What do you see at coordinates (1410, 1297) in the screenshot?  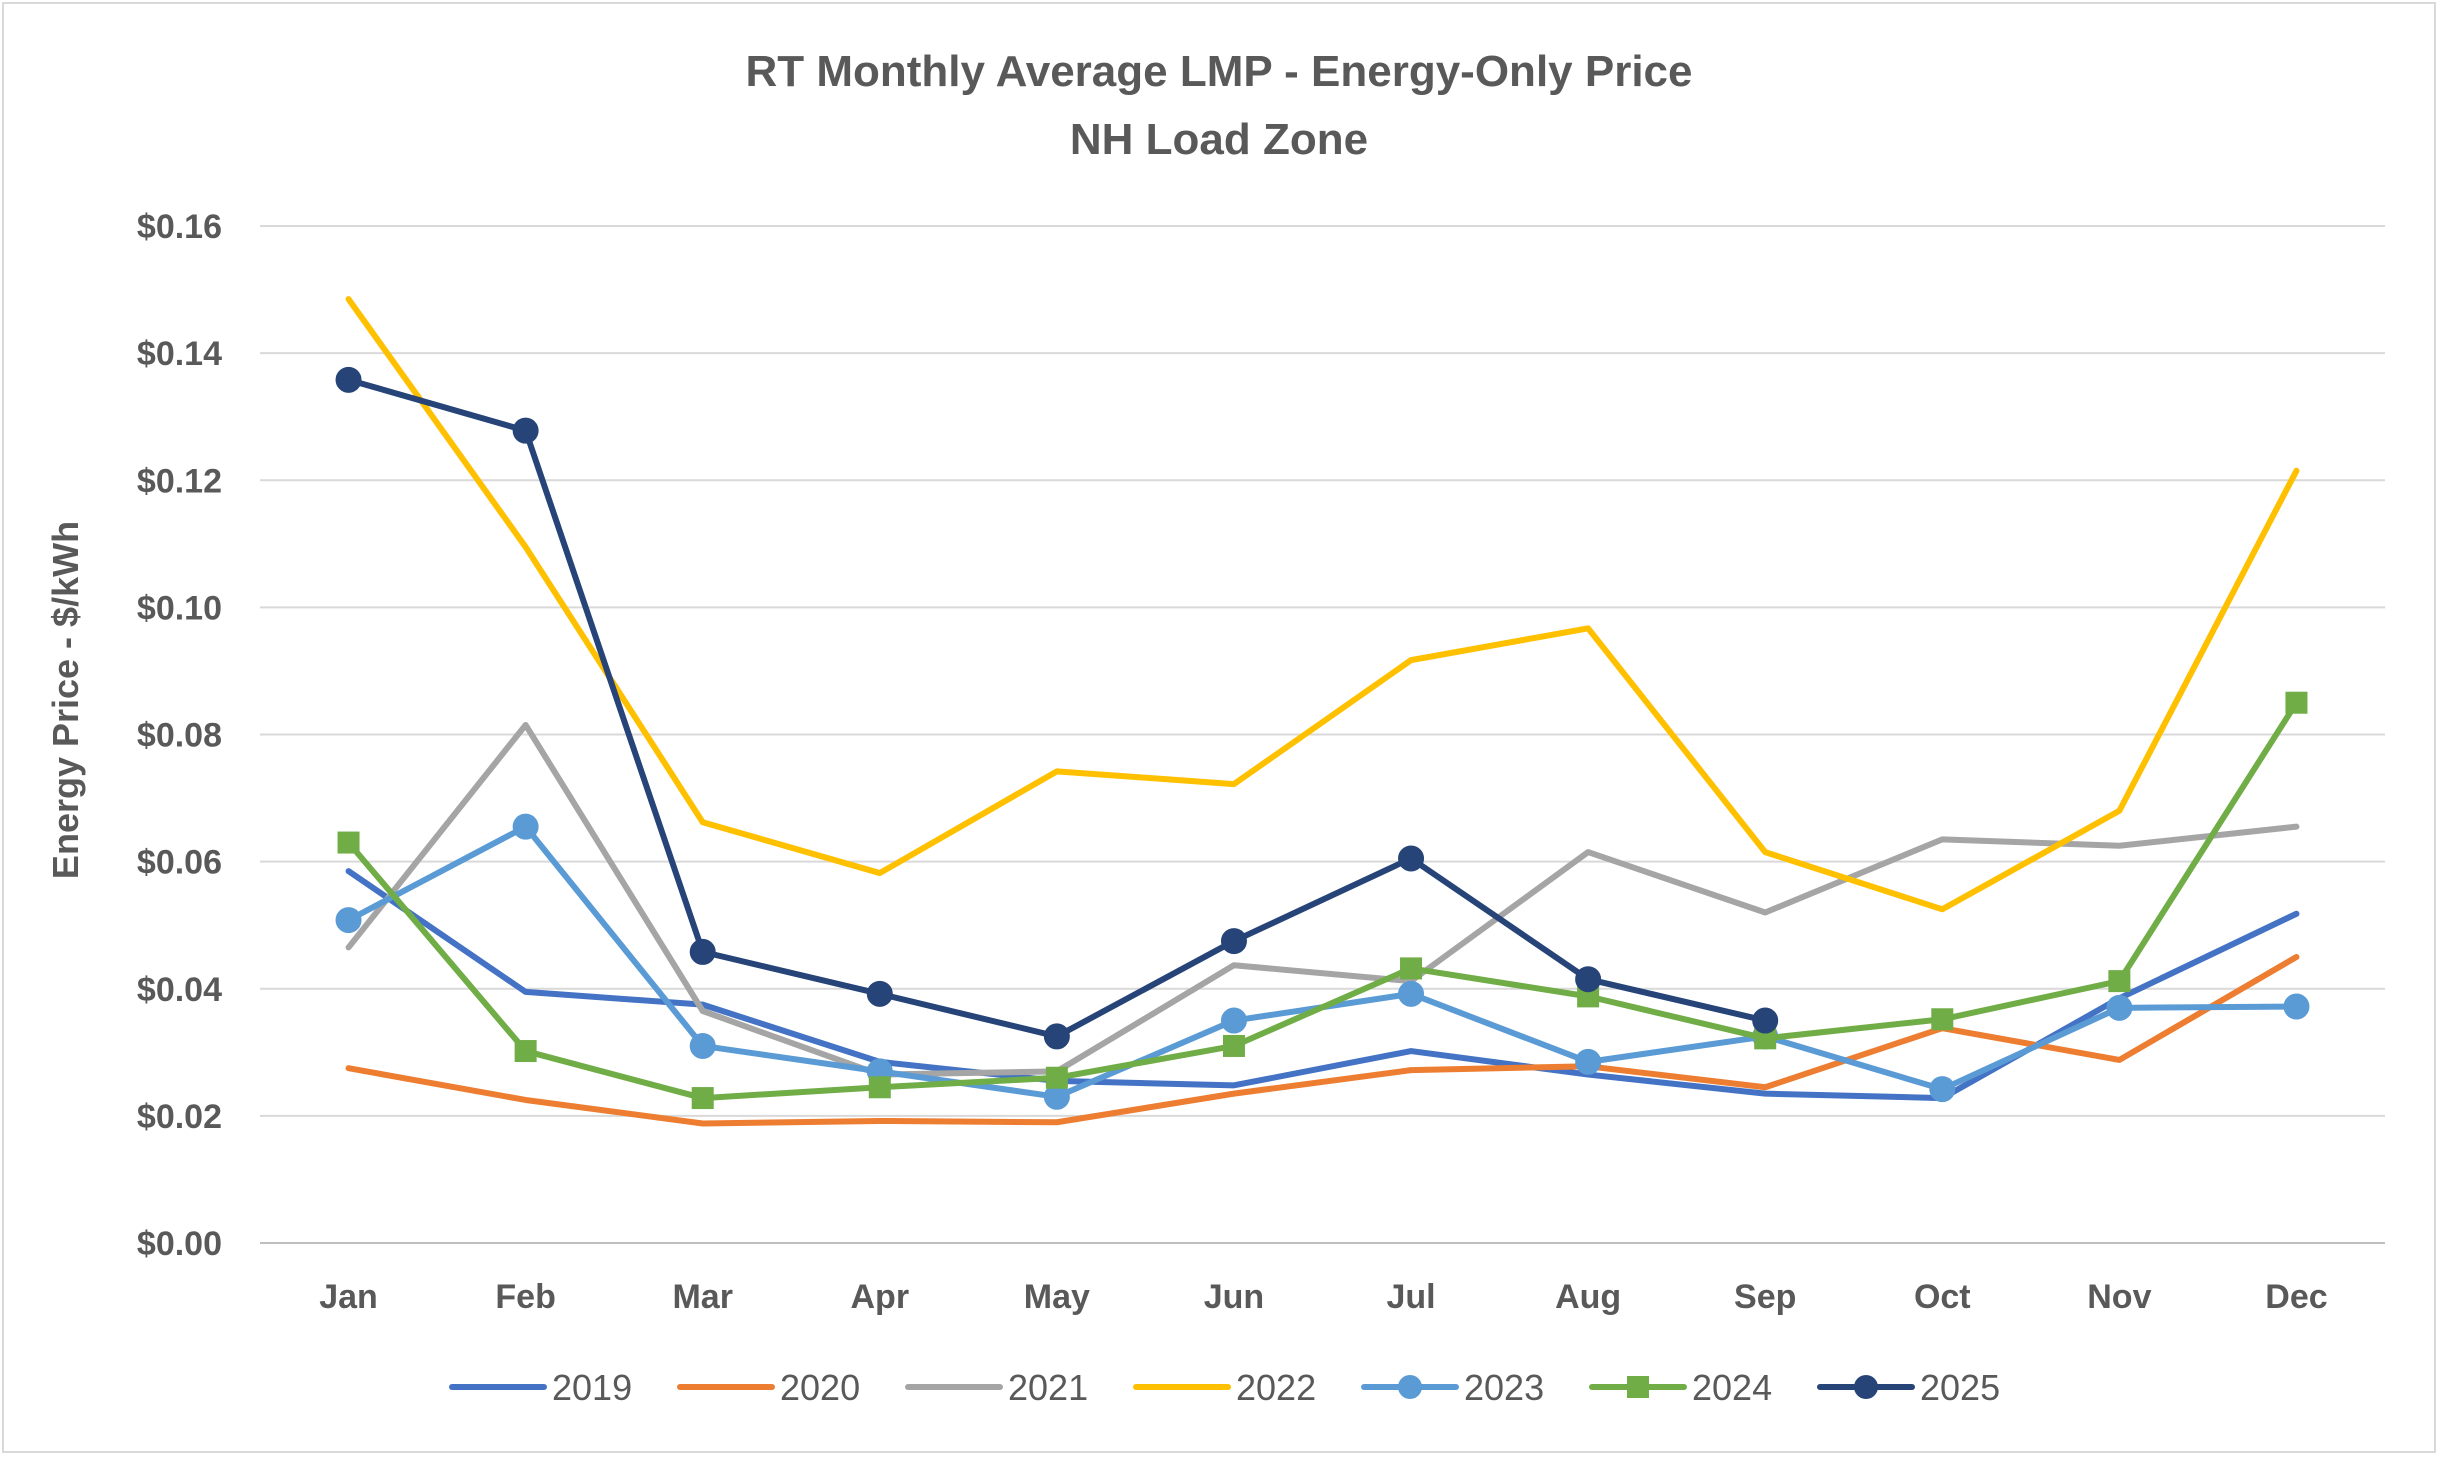 I see `x-tick-label: Jul` at bounding box center [1410, 1297].